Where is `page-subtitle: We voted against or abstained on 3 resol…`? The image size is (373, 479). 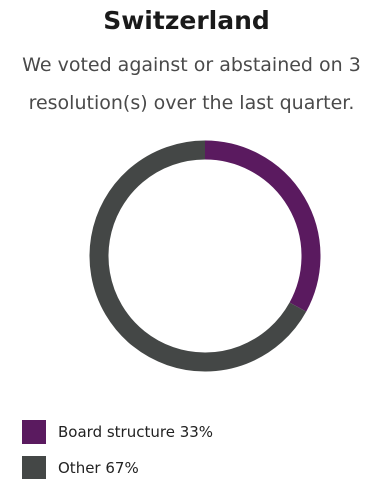 page-subtitle: We voted against or abstained on 3 resol… is located at coordinates (191, 84).